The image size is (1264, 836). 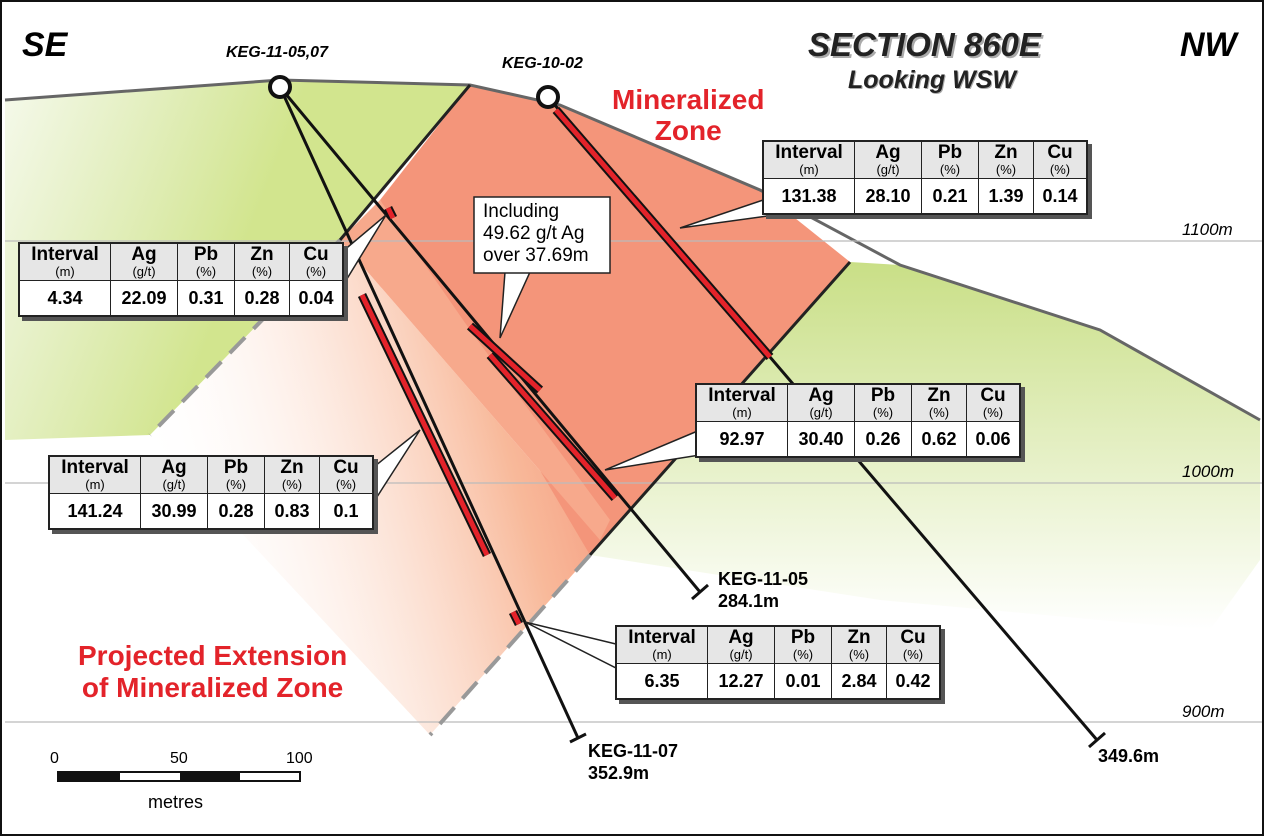 I want to click on value-cell: 0.83, so click(x=292, y=511).